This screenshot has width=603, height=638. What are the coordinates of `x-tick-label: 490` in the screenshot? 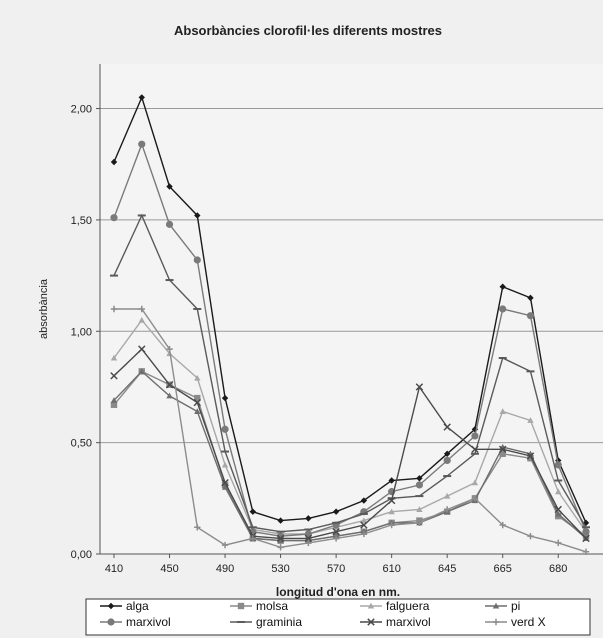 It's located at (225, 569).